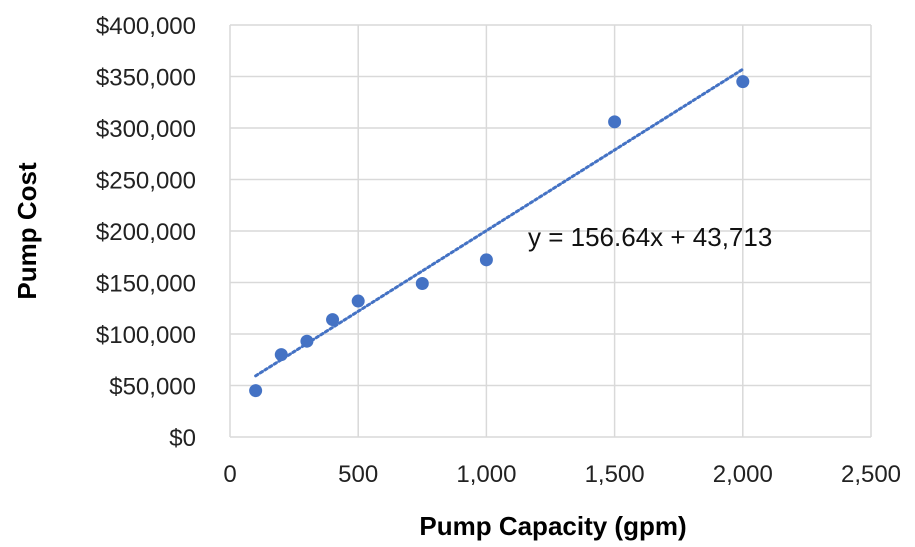  Describe the element at coordinates (871, 474) in the screenshot. I see `x-tick-label: 2,500` at that location.